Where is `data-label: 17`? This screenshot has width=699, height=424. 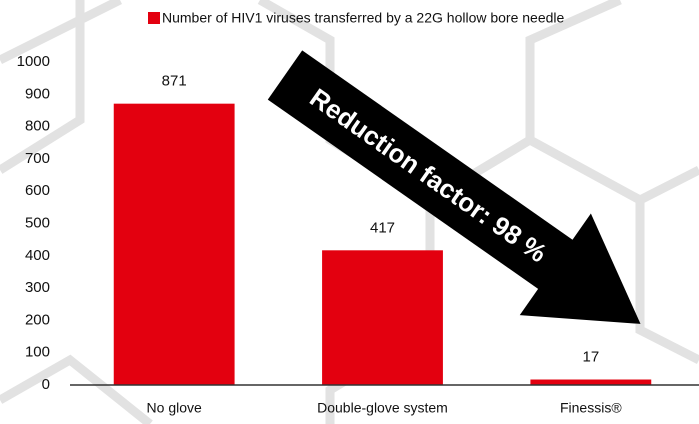
data-label: 17 is located at coordinates (590, 356).